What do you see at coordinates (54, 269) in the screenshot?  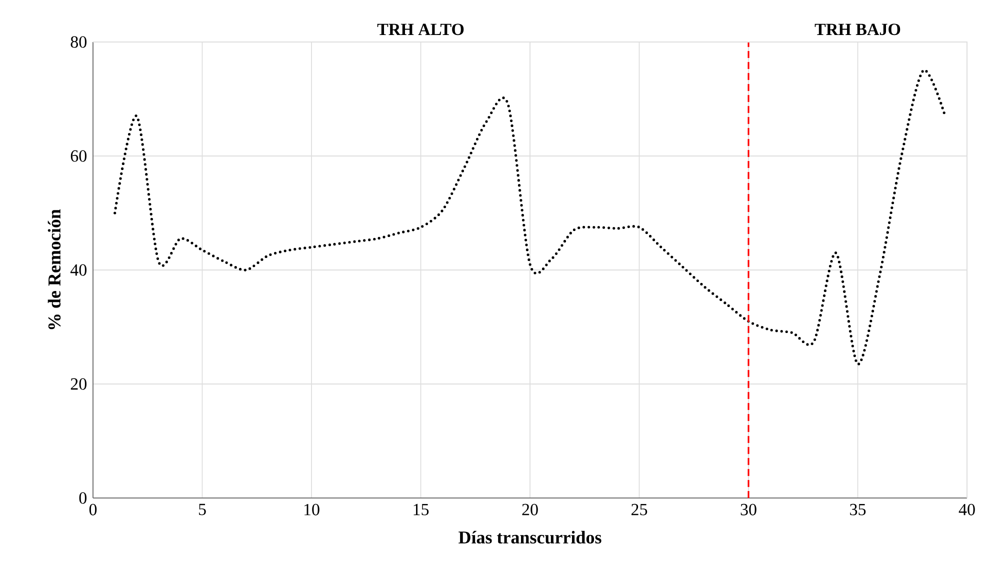 I see `y-axis-title: % de Remoción` at bounding box center [54, 269].